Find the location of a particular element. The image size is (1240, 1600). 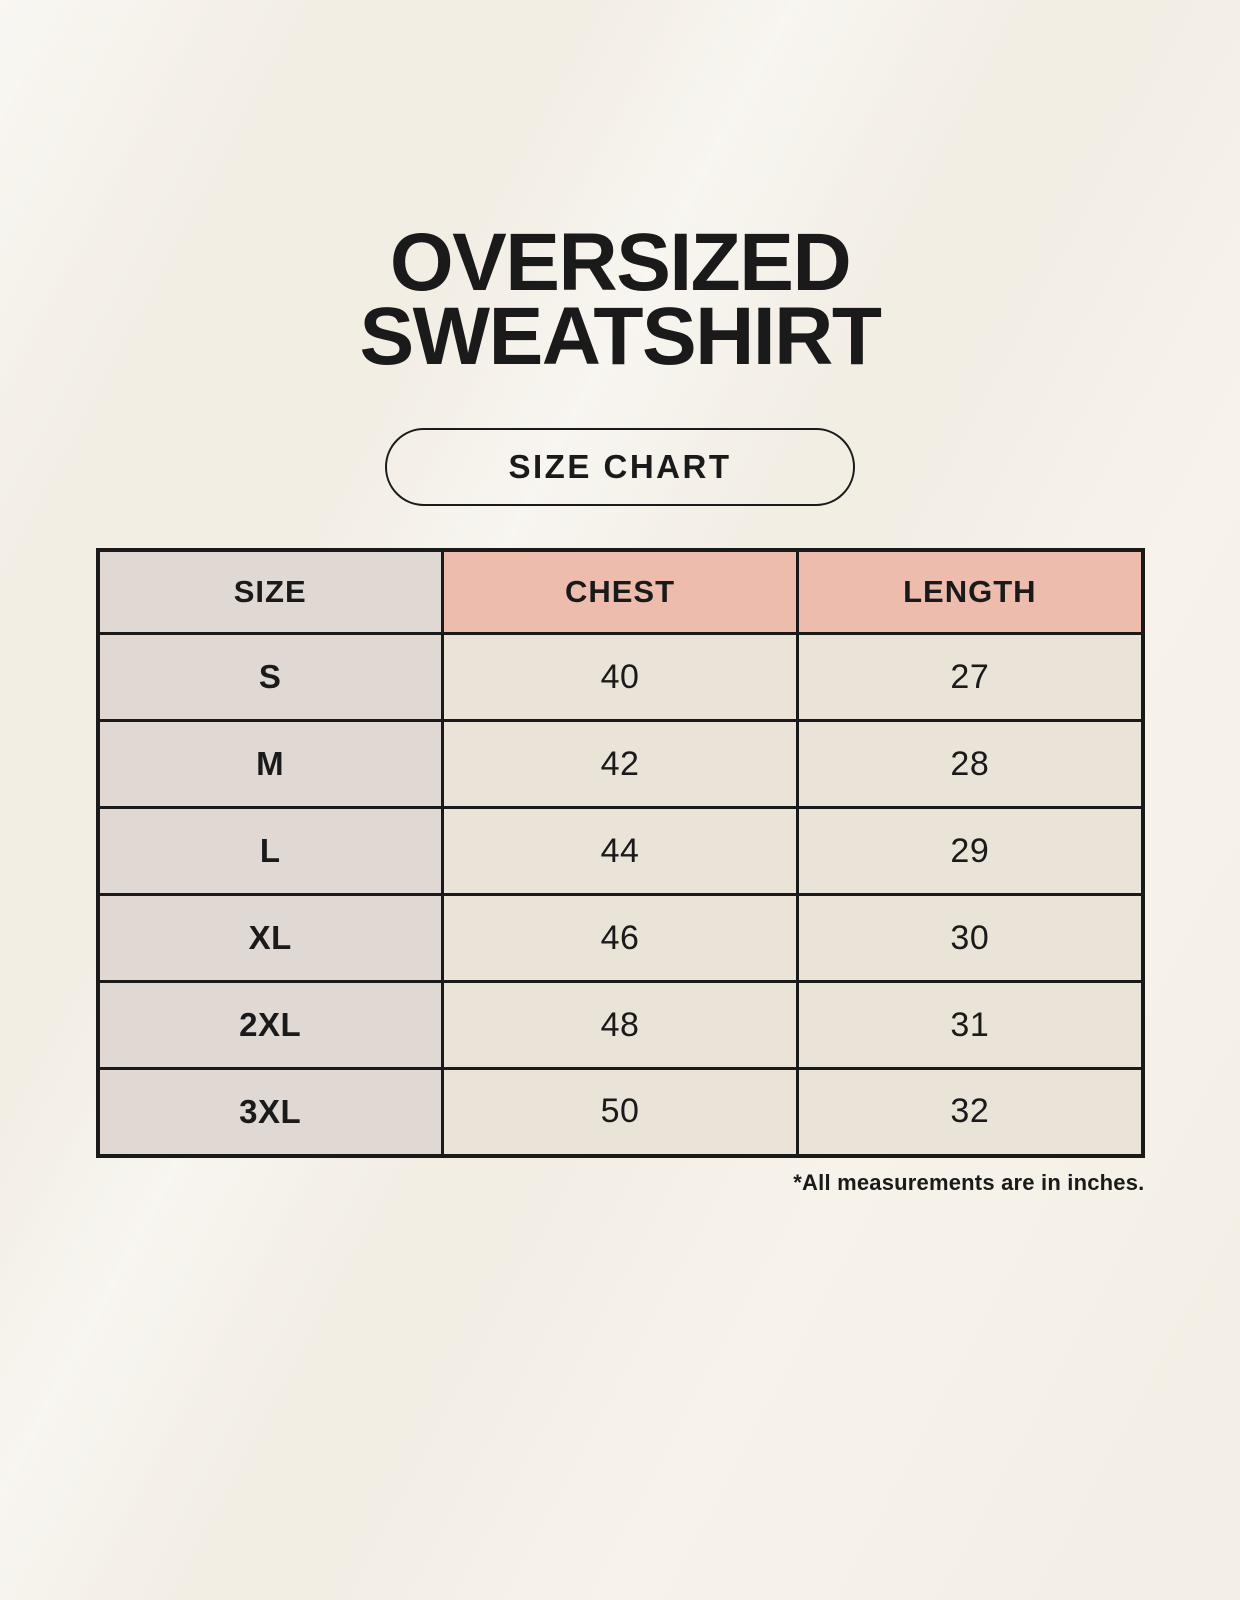

chest-value-cell: 42 is located at coordinates (620, 764).